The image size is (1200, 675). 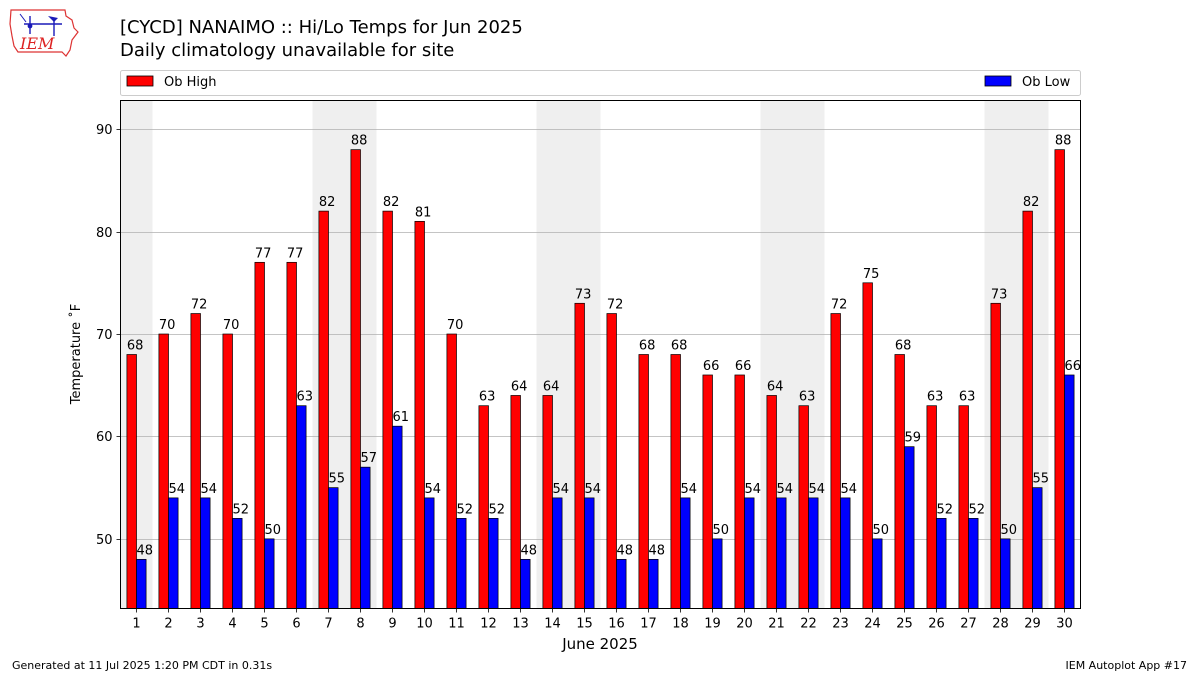 What do you see at coordinates (680, 624) in the screenshot?
I see `x-tick-label: 18` at bounding box center [680, 624].